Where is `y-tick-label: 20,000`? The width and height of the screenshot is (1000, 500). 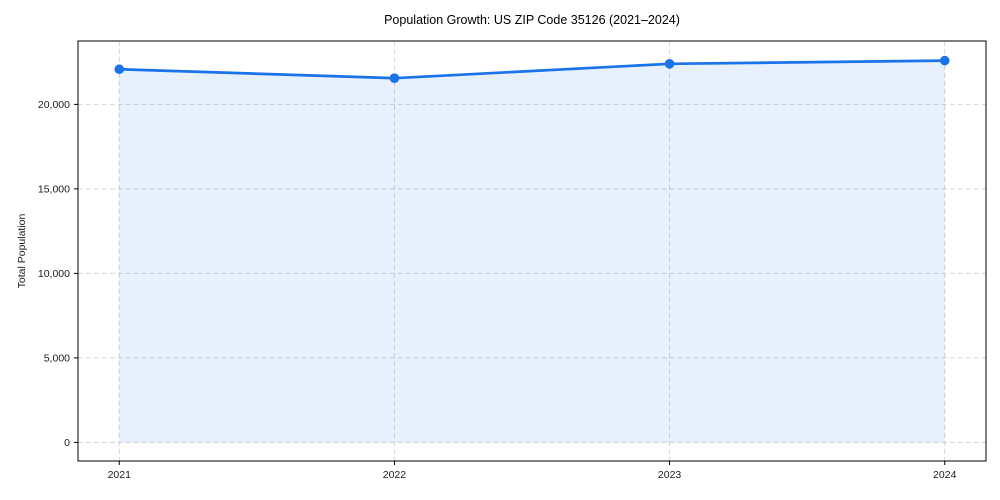 y-tick-label: 20,000 is located at coordinates (54, 105).